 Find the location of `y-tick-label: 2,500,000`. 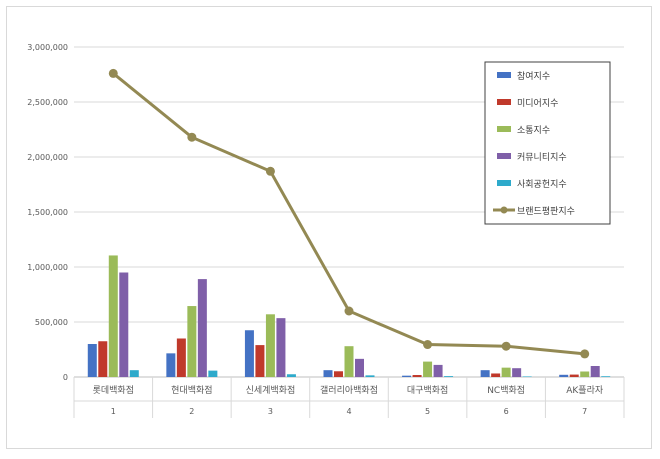

y-tick-label: 2,500,000 is located at coordinates (47, 102).